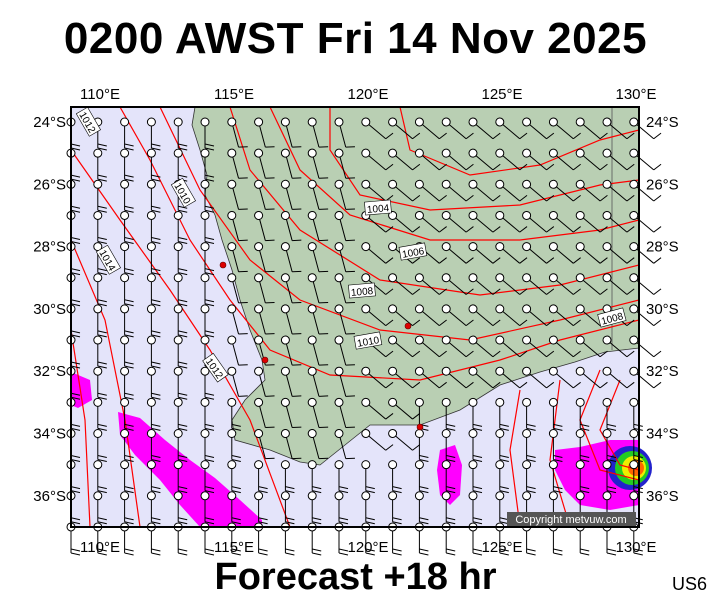 This screenshot has height=600, width=711. What do you see at coordinates (662, 184) in the screenshot?
I see `lat-tick: 26°S` at bounding box center [662, 184].